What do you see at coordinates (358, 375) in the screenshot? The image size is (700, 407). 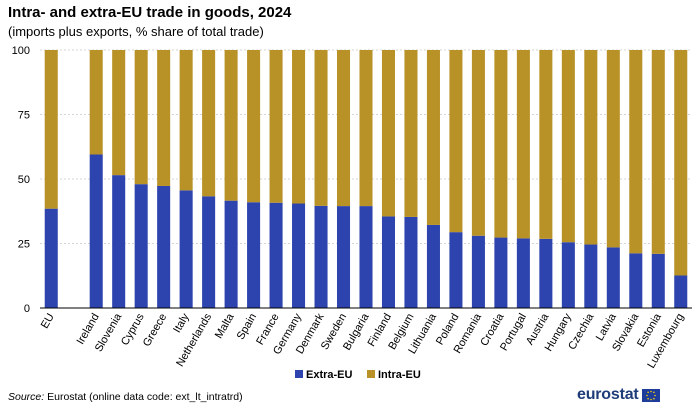 I see `legend: Extra-EU Intra-EU` at bounding box center [358, 375].